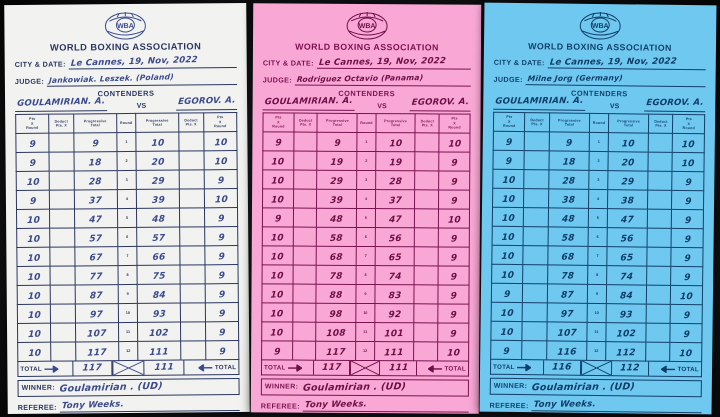  What do you see at coordinates (366, 199) in the screenshot?
I see `table-row: 10 39 4 37 9` at bounding box center [366, 199].